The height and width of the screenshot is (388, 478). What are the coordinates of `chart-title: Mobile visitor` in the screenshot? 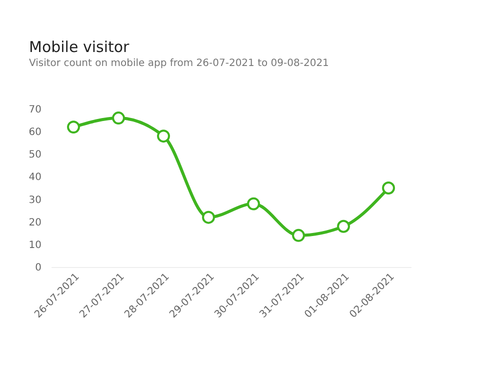 It's located at (79, 47).